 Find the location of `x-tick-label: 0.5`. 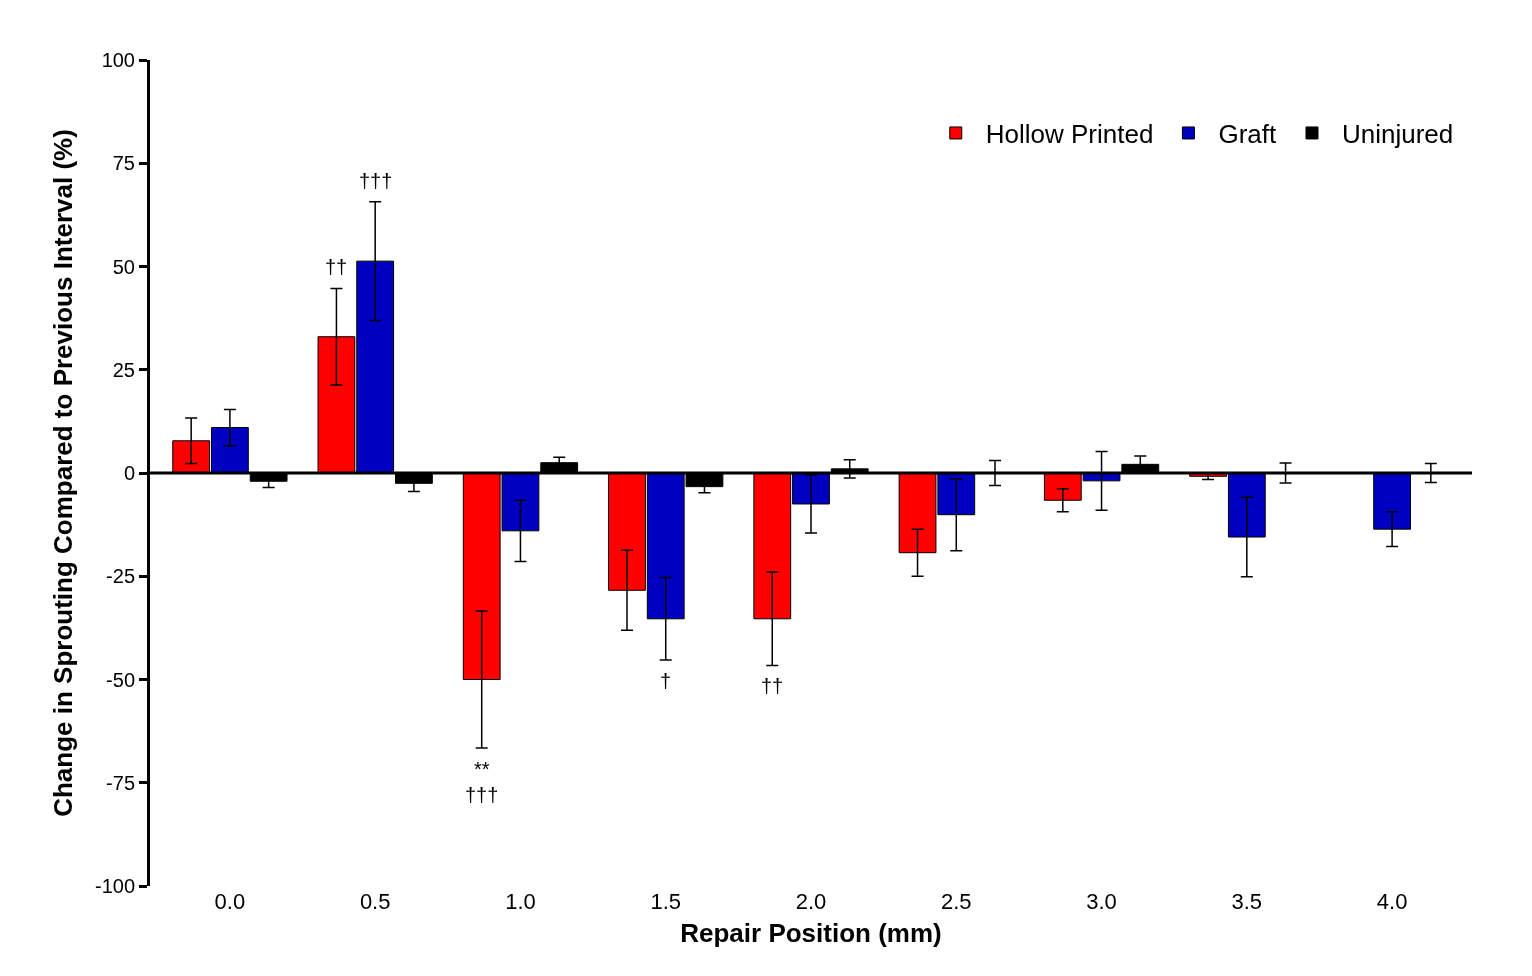

x-tick-label: 0.5 is located at coordinates (375, 901).